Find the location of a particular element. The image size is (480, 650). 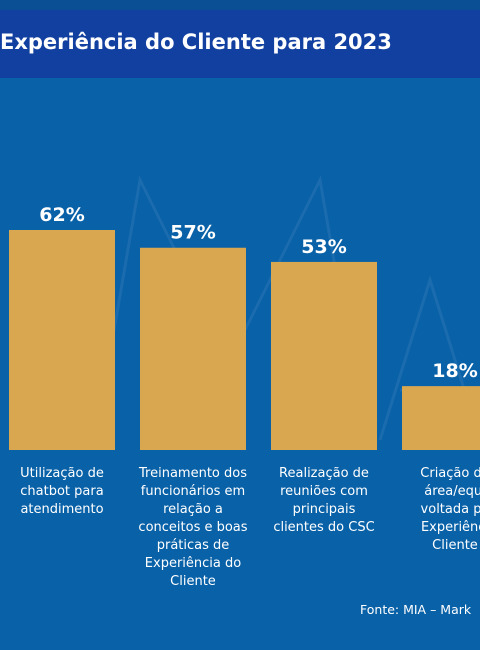

bar-value-label-1: 57% is located at coordinates (192, 233).